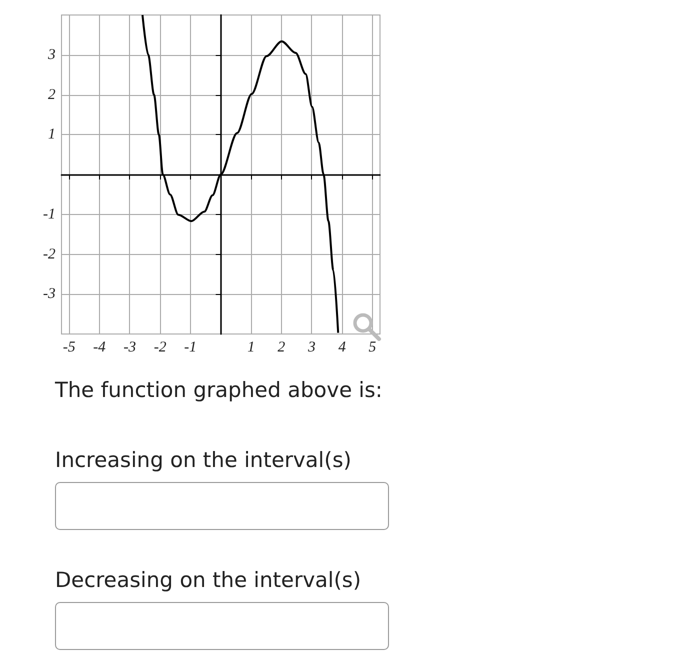 This screenshot has height=661, width=700. Describe the element at coordinates (372, 348) in the screenshot. I see `x-tick-label: 5` at that location.